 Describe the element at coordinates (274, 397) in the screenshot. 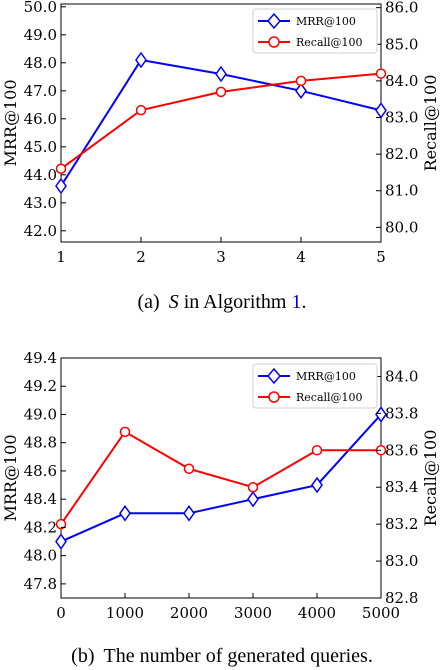

I see `chart-b-legend-recall-circle-icon` at that location.